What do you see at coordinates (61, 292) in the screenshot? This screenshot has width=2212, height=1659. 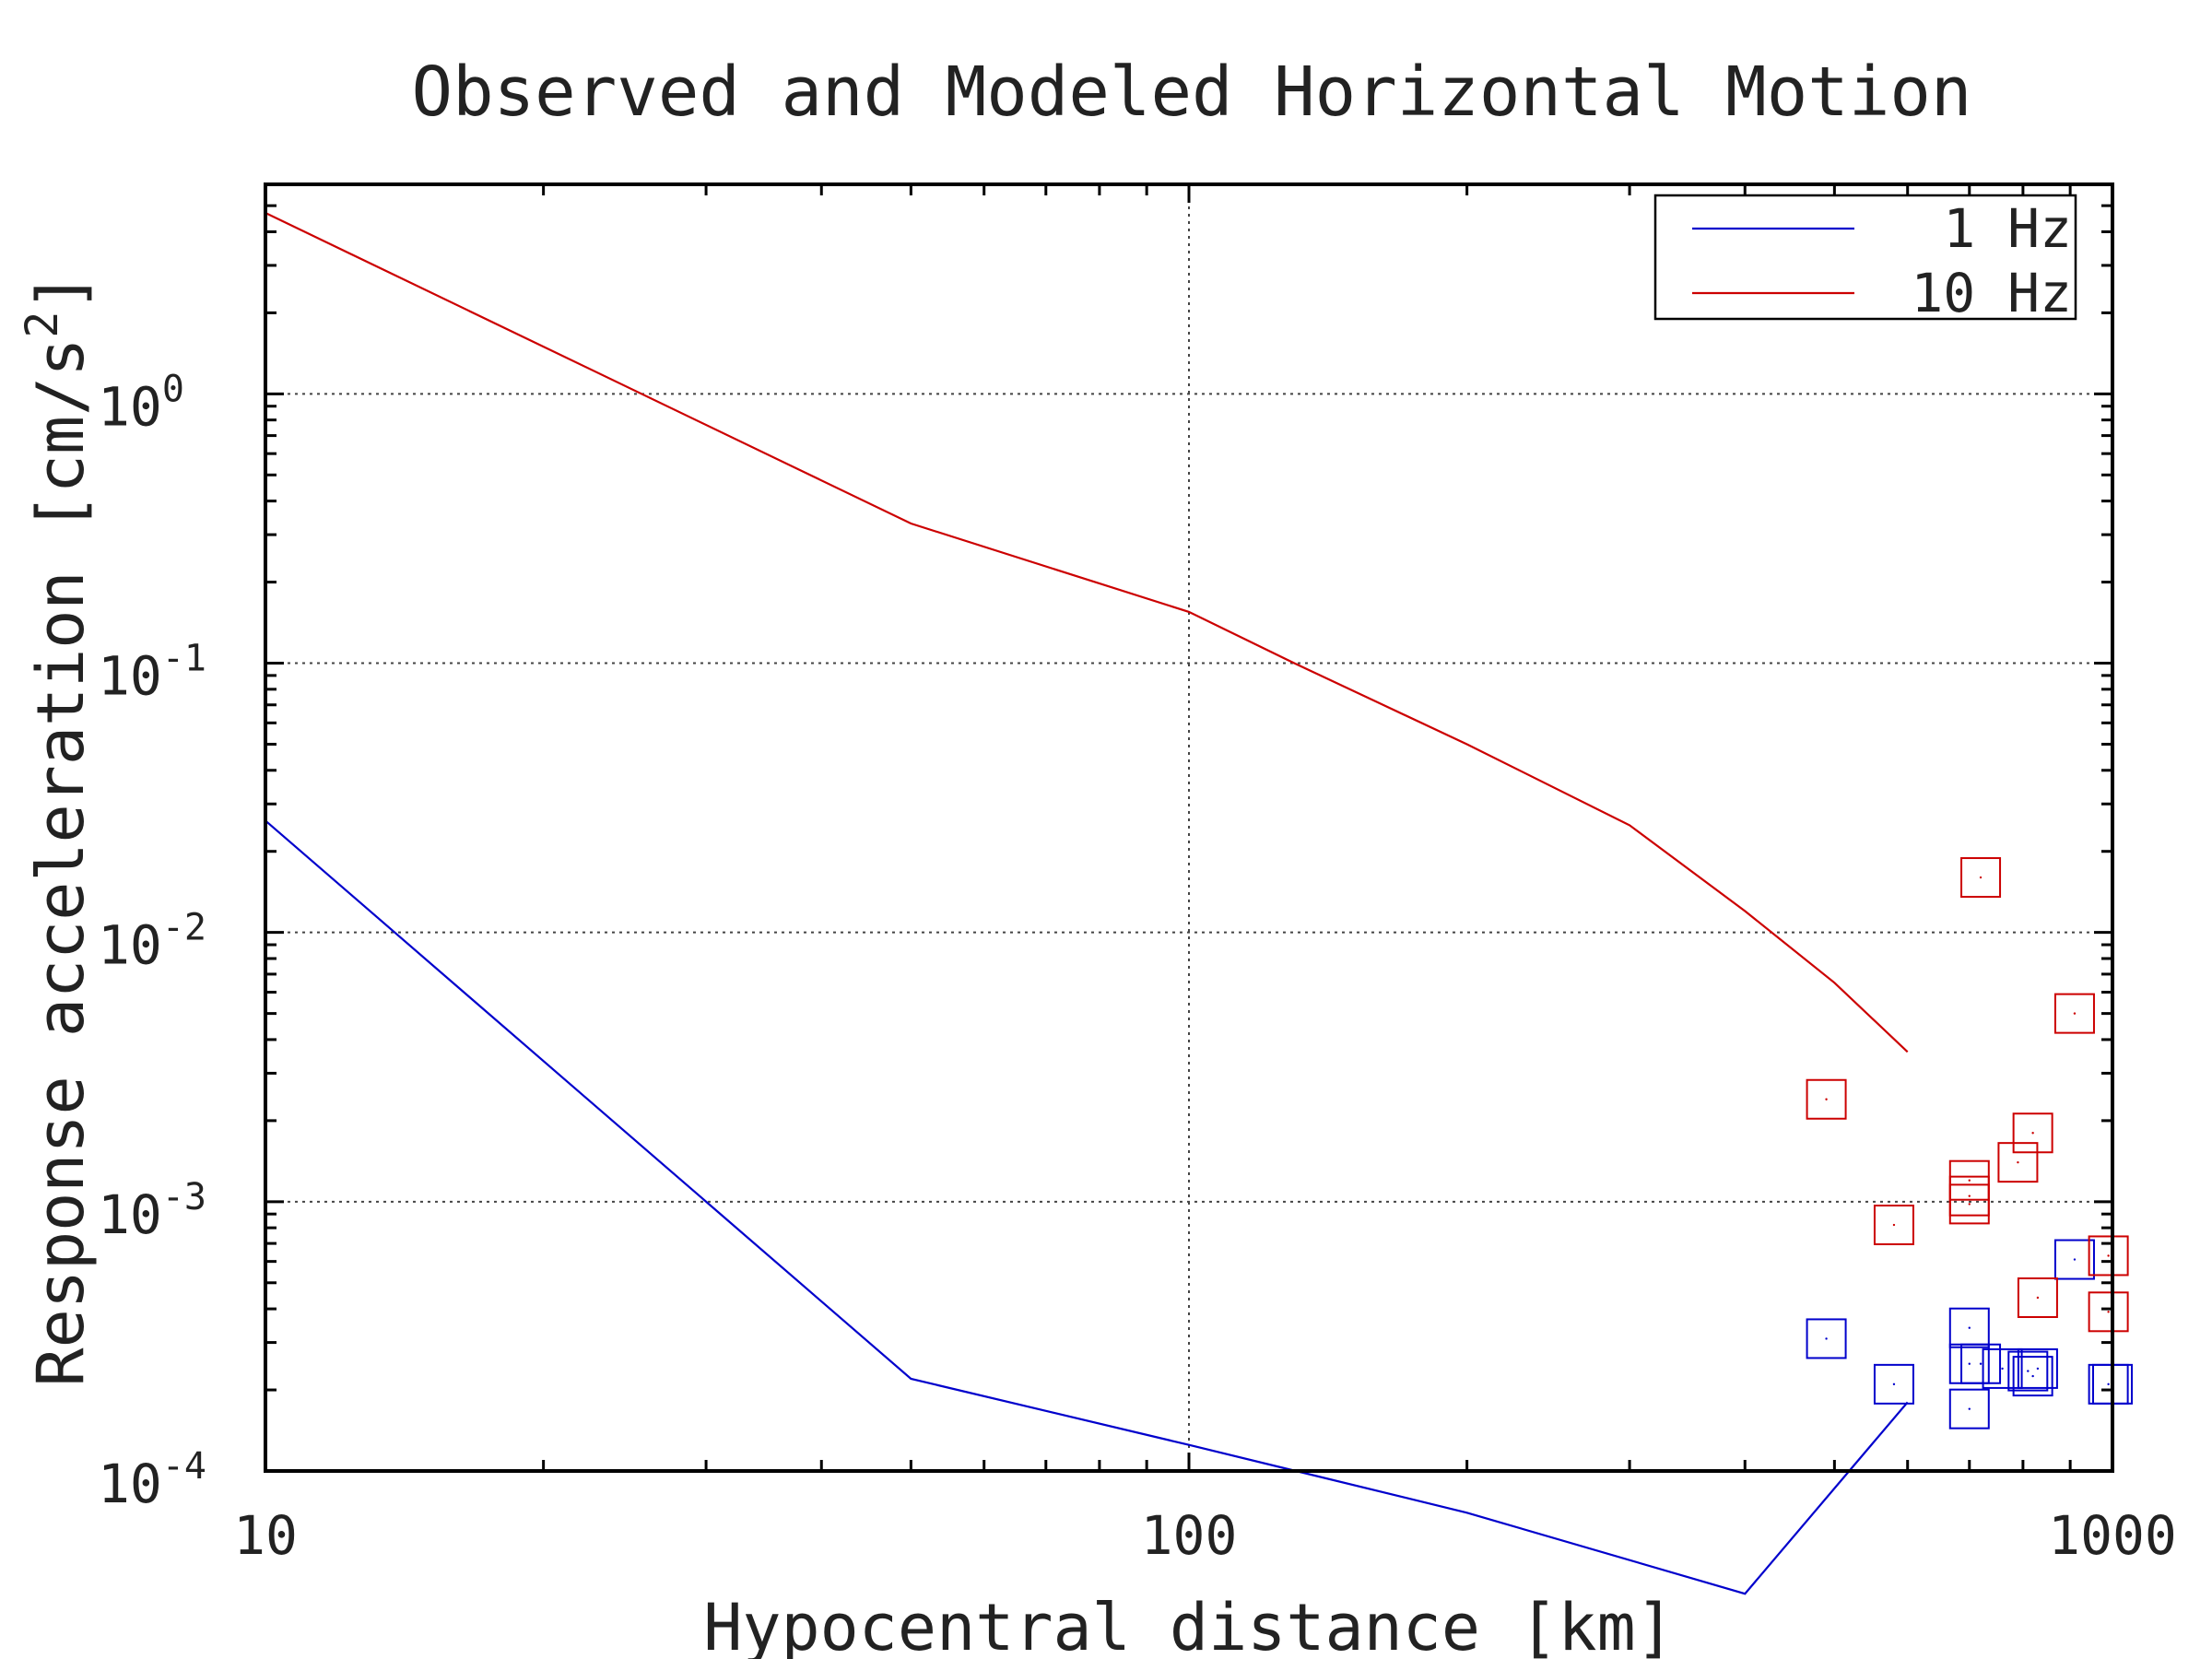 I see `y-axis-label-end: ]` at bounding box center [61, 292].